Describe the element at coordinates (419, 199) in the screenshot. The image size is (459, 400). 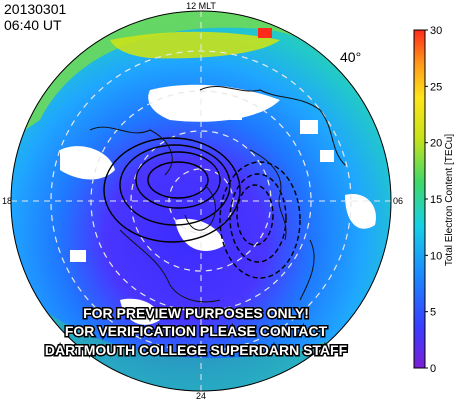
I see `colorbar-gradient` at that location.